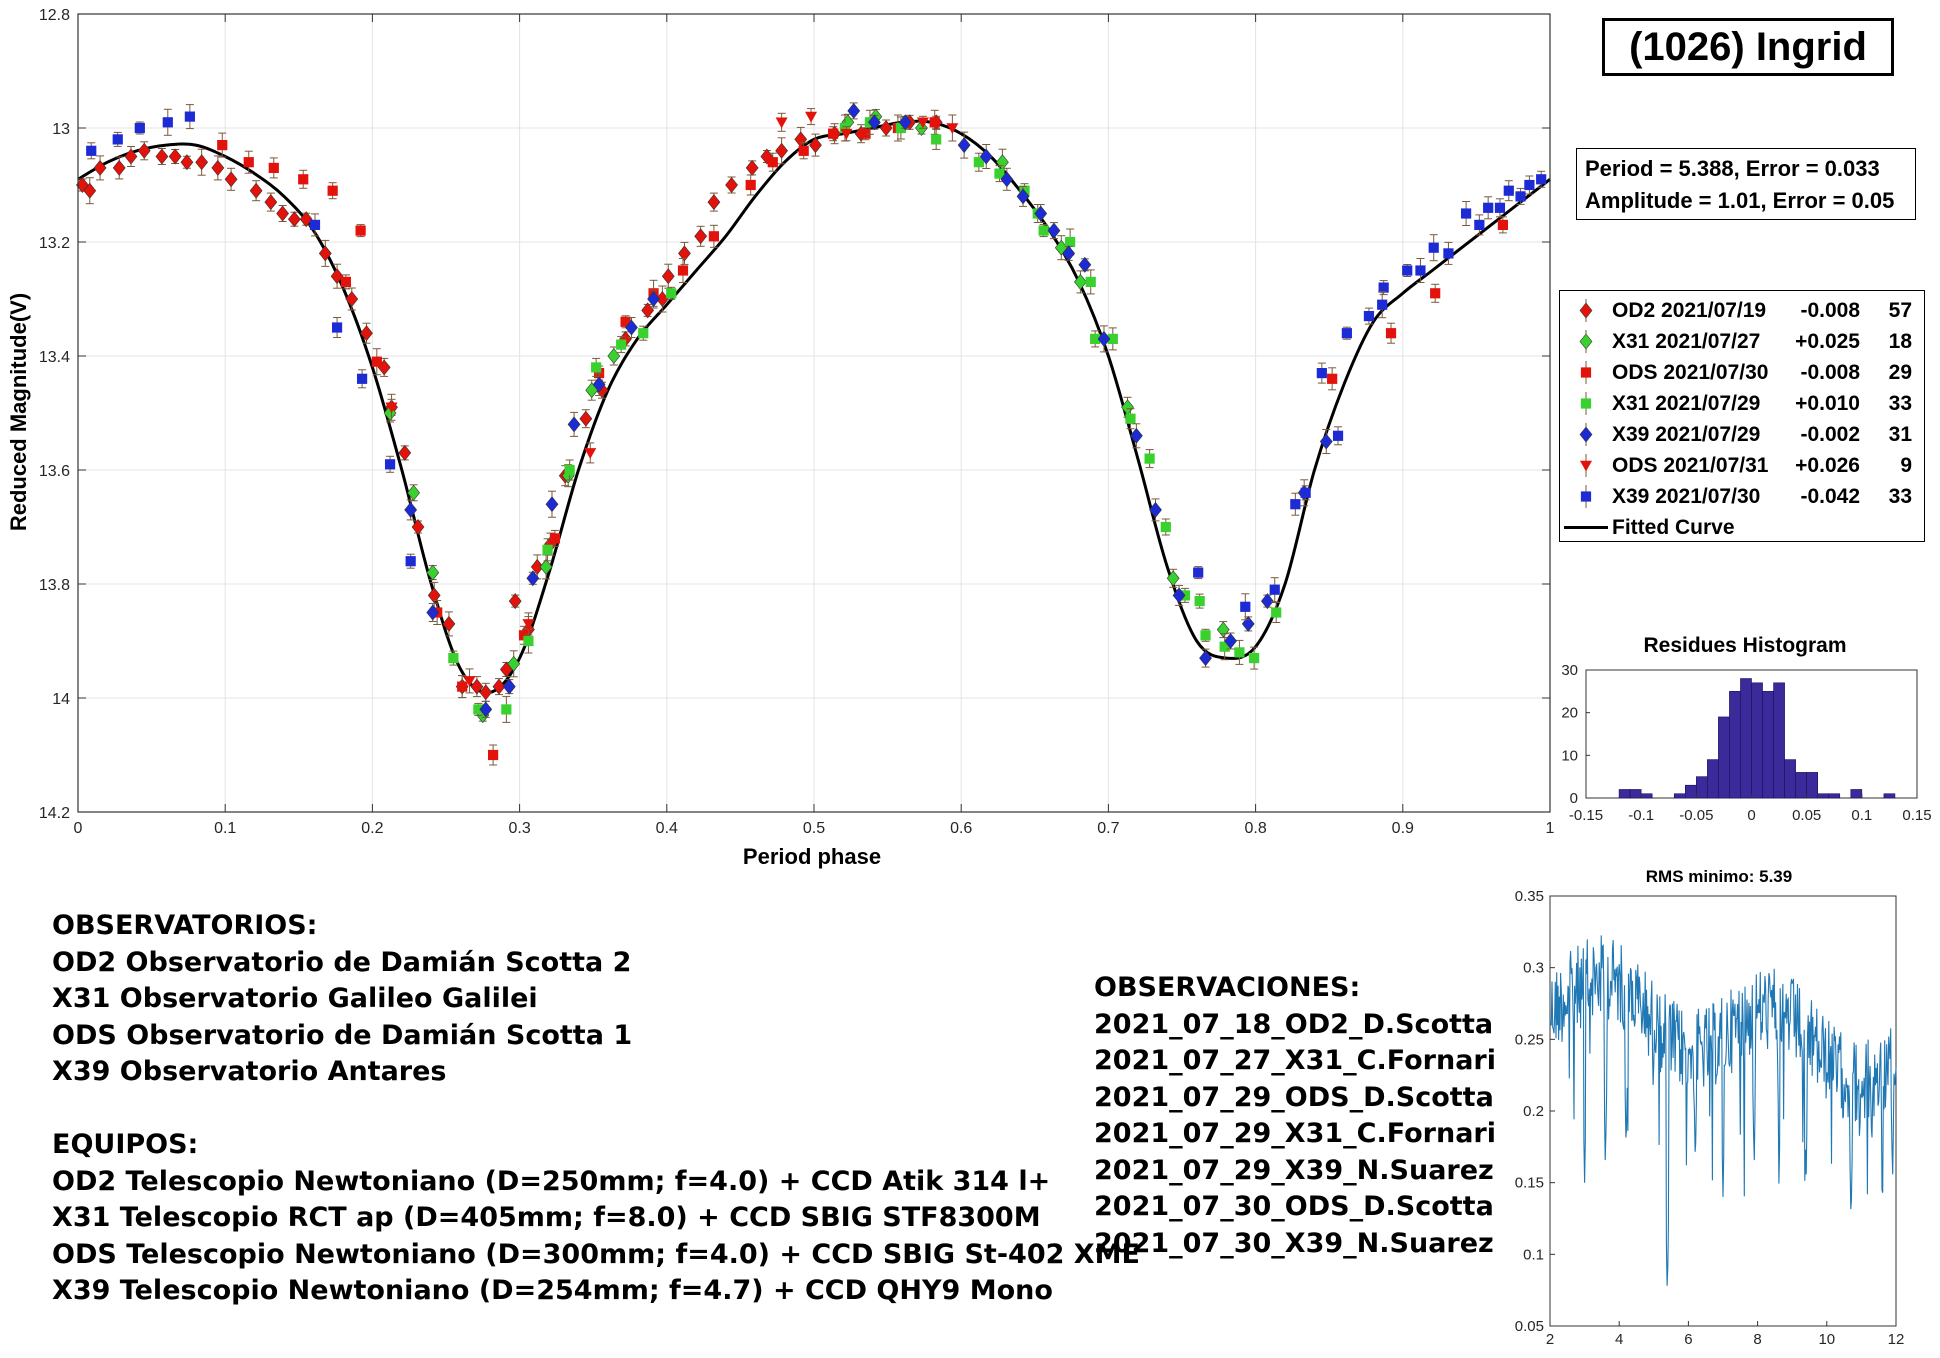 The width and height of the screenshot is (1940, 1358). What do you see at coordinates (1751, 815) in the screenshot?
I see `hist-x-tick-label: 0` at bounding box center [1751, 815].